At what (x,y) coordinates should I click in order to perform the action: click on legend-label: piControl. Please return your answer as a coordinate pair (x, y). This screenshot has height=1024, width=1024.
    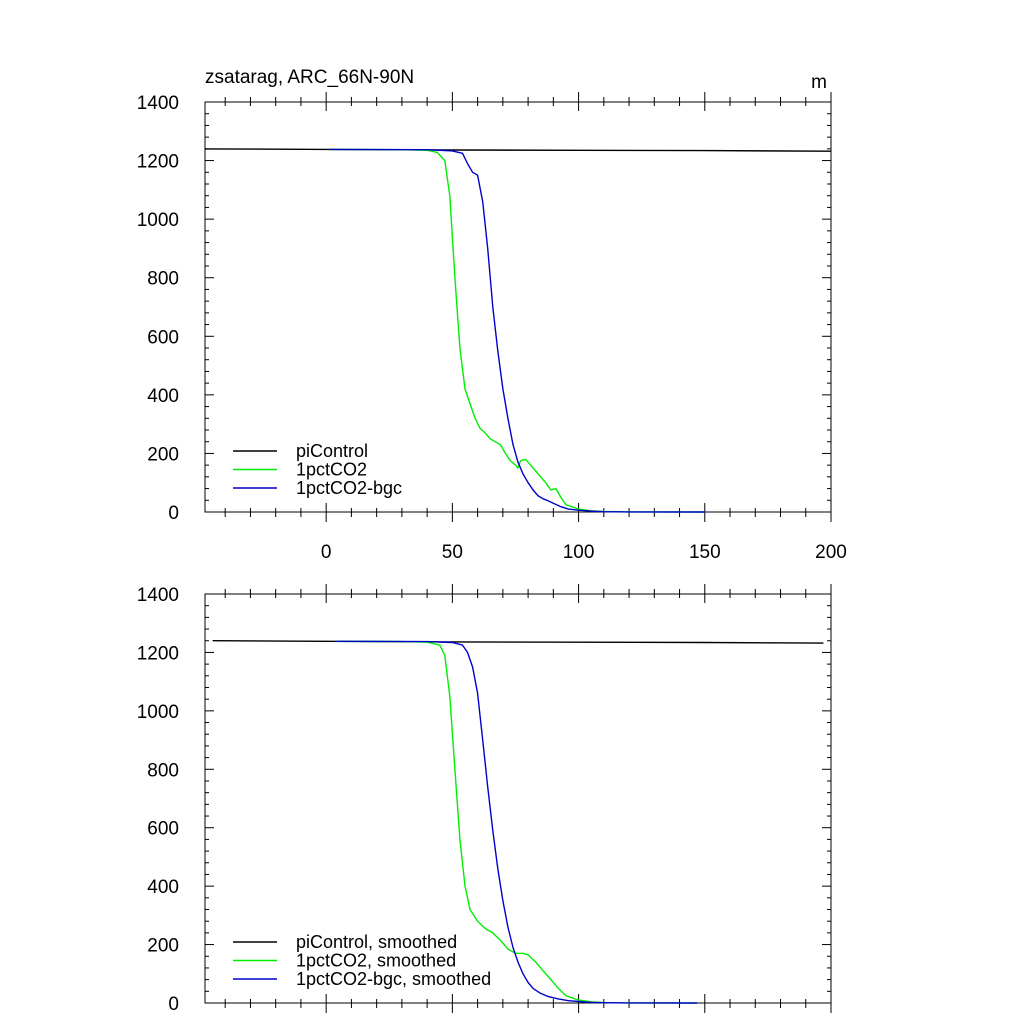
    Looking at the image, I should click on (332, 451).